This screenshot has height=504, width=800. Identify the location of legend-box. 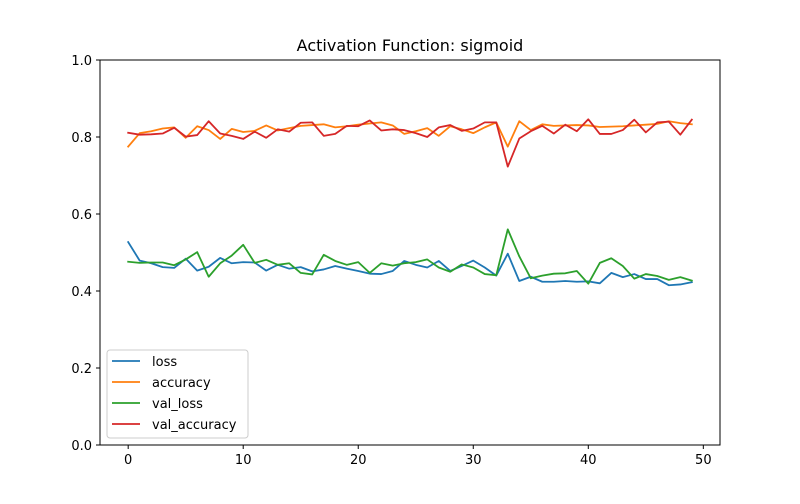
(177, 394).